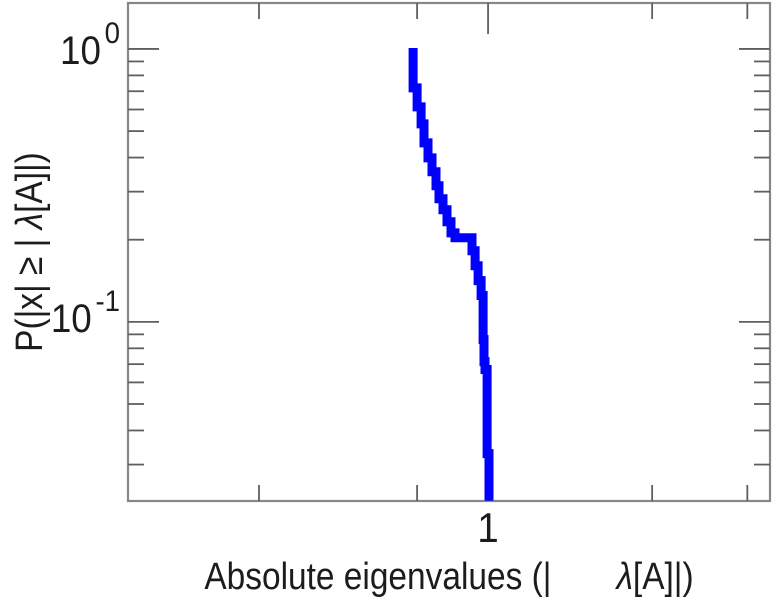 This screenshot has height=600, width=775. What do you see at coordinates (30, 182) in the screenshot?
I see `y-axis-title-post: [A]|)` at bounding box center [30, 182].